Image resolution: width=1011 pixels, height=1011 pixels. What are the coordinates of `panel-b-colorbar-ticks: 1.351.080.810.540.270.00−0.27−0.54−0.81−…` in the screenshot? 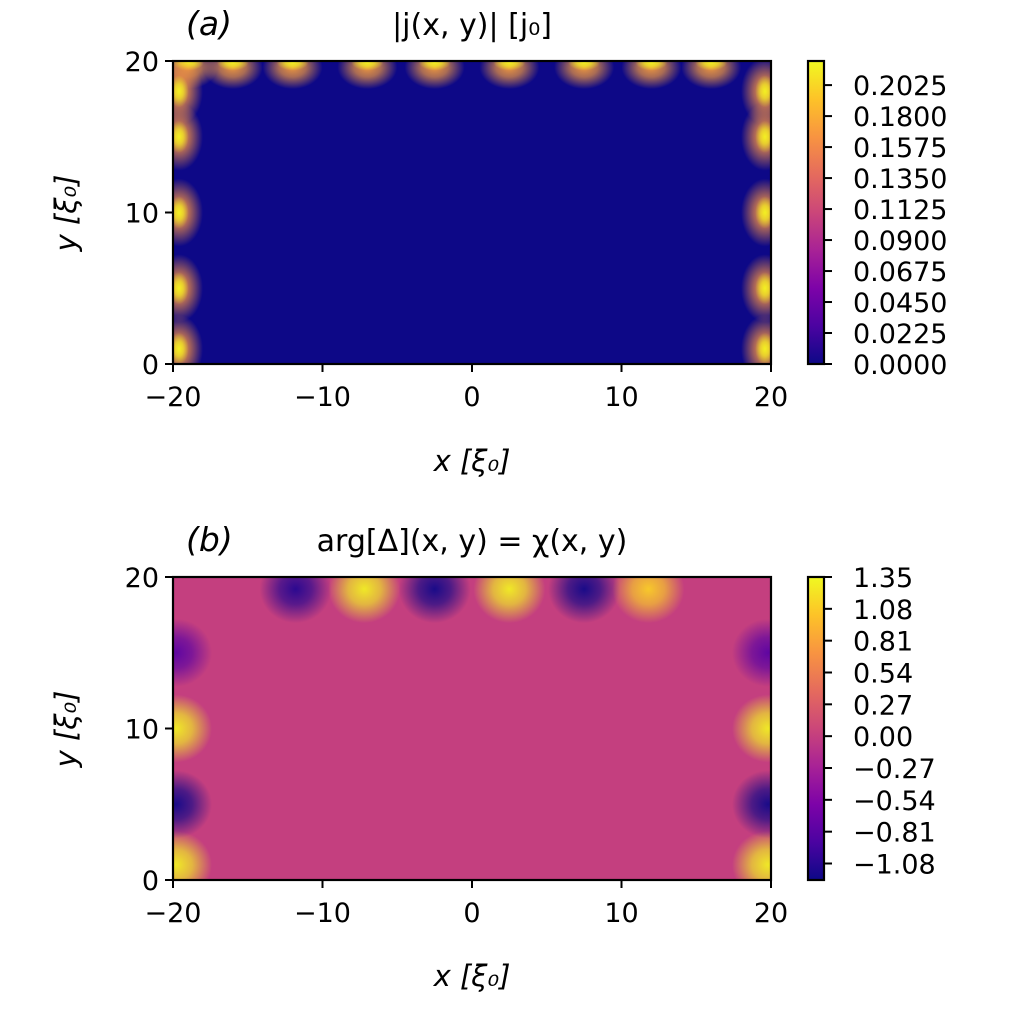 It's located at (880, 721).